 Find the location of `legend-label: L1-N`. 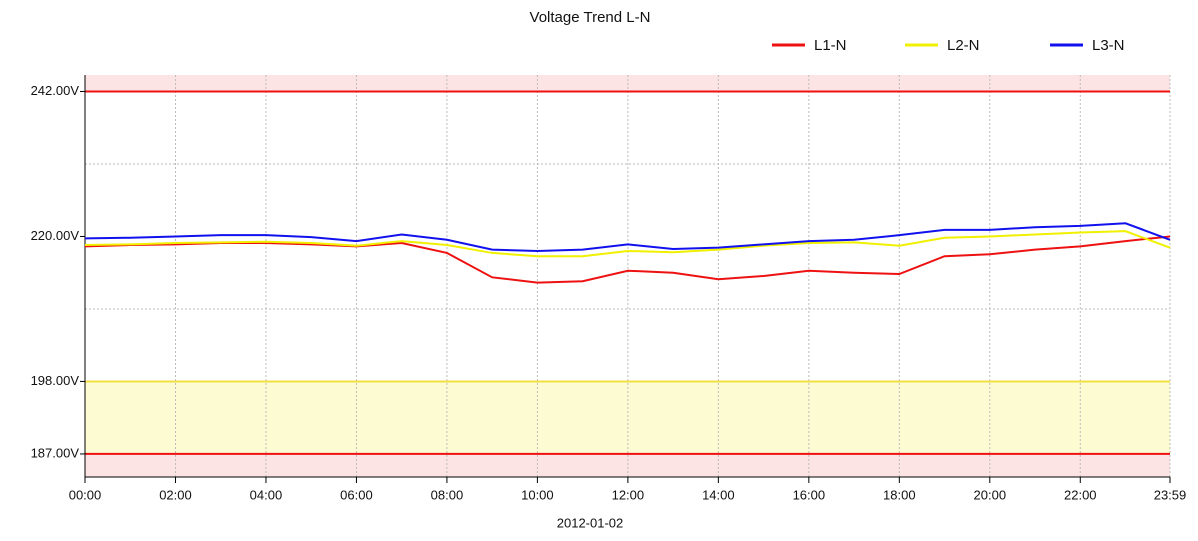

legend-label: L1-N is located at coordinates (830, 45).